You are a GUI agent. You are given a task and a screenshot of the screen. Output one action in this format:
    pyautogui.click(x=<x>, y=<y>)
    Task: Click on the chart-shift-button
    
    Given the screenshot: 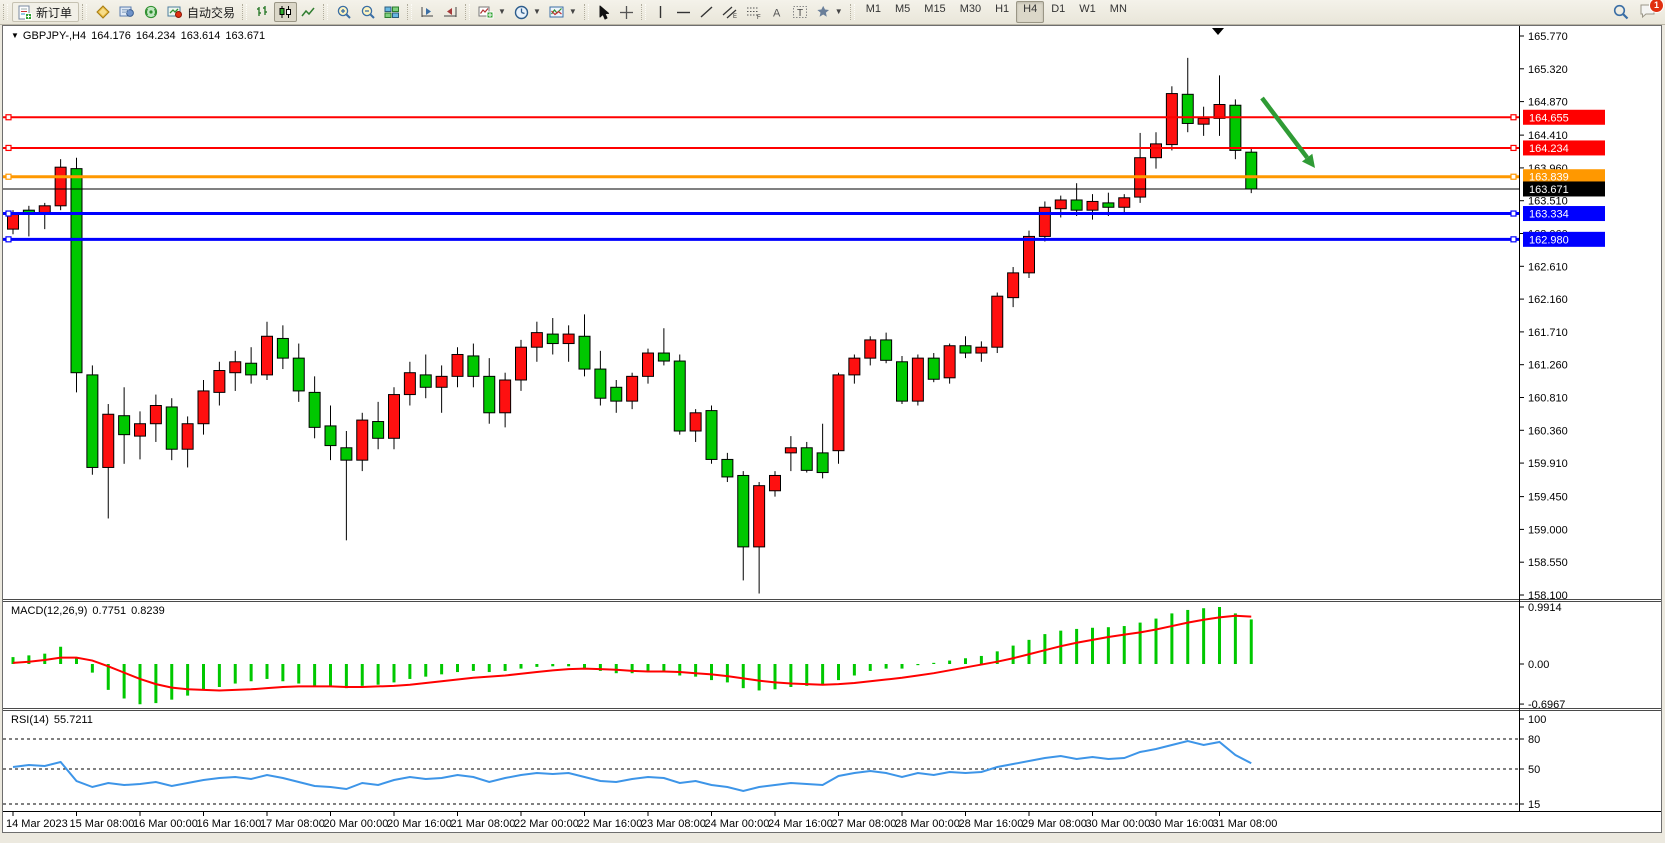 What is the action you would take?
    pyautogui.click(x=450, y=12)
    